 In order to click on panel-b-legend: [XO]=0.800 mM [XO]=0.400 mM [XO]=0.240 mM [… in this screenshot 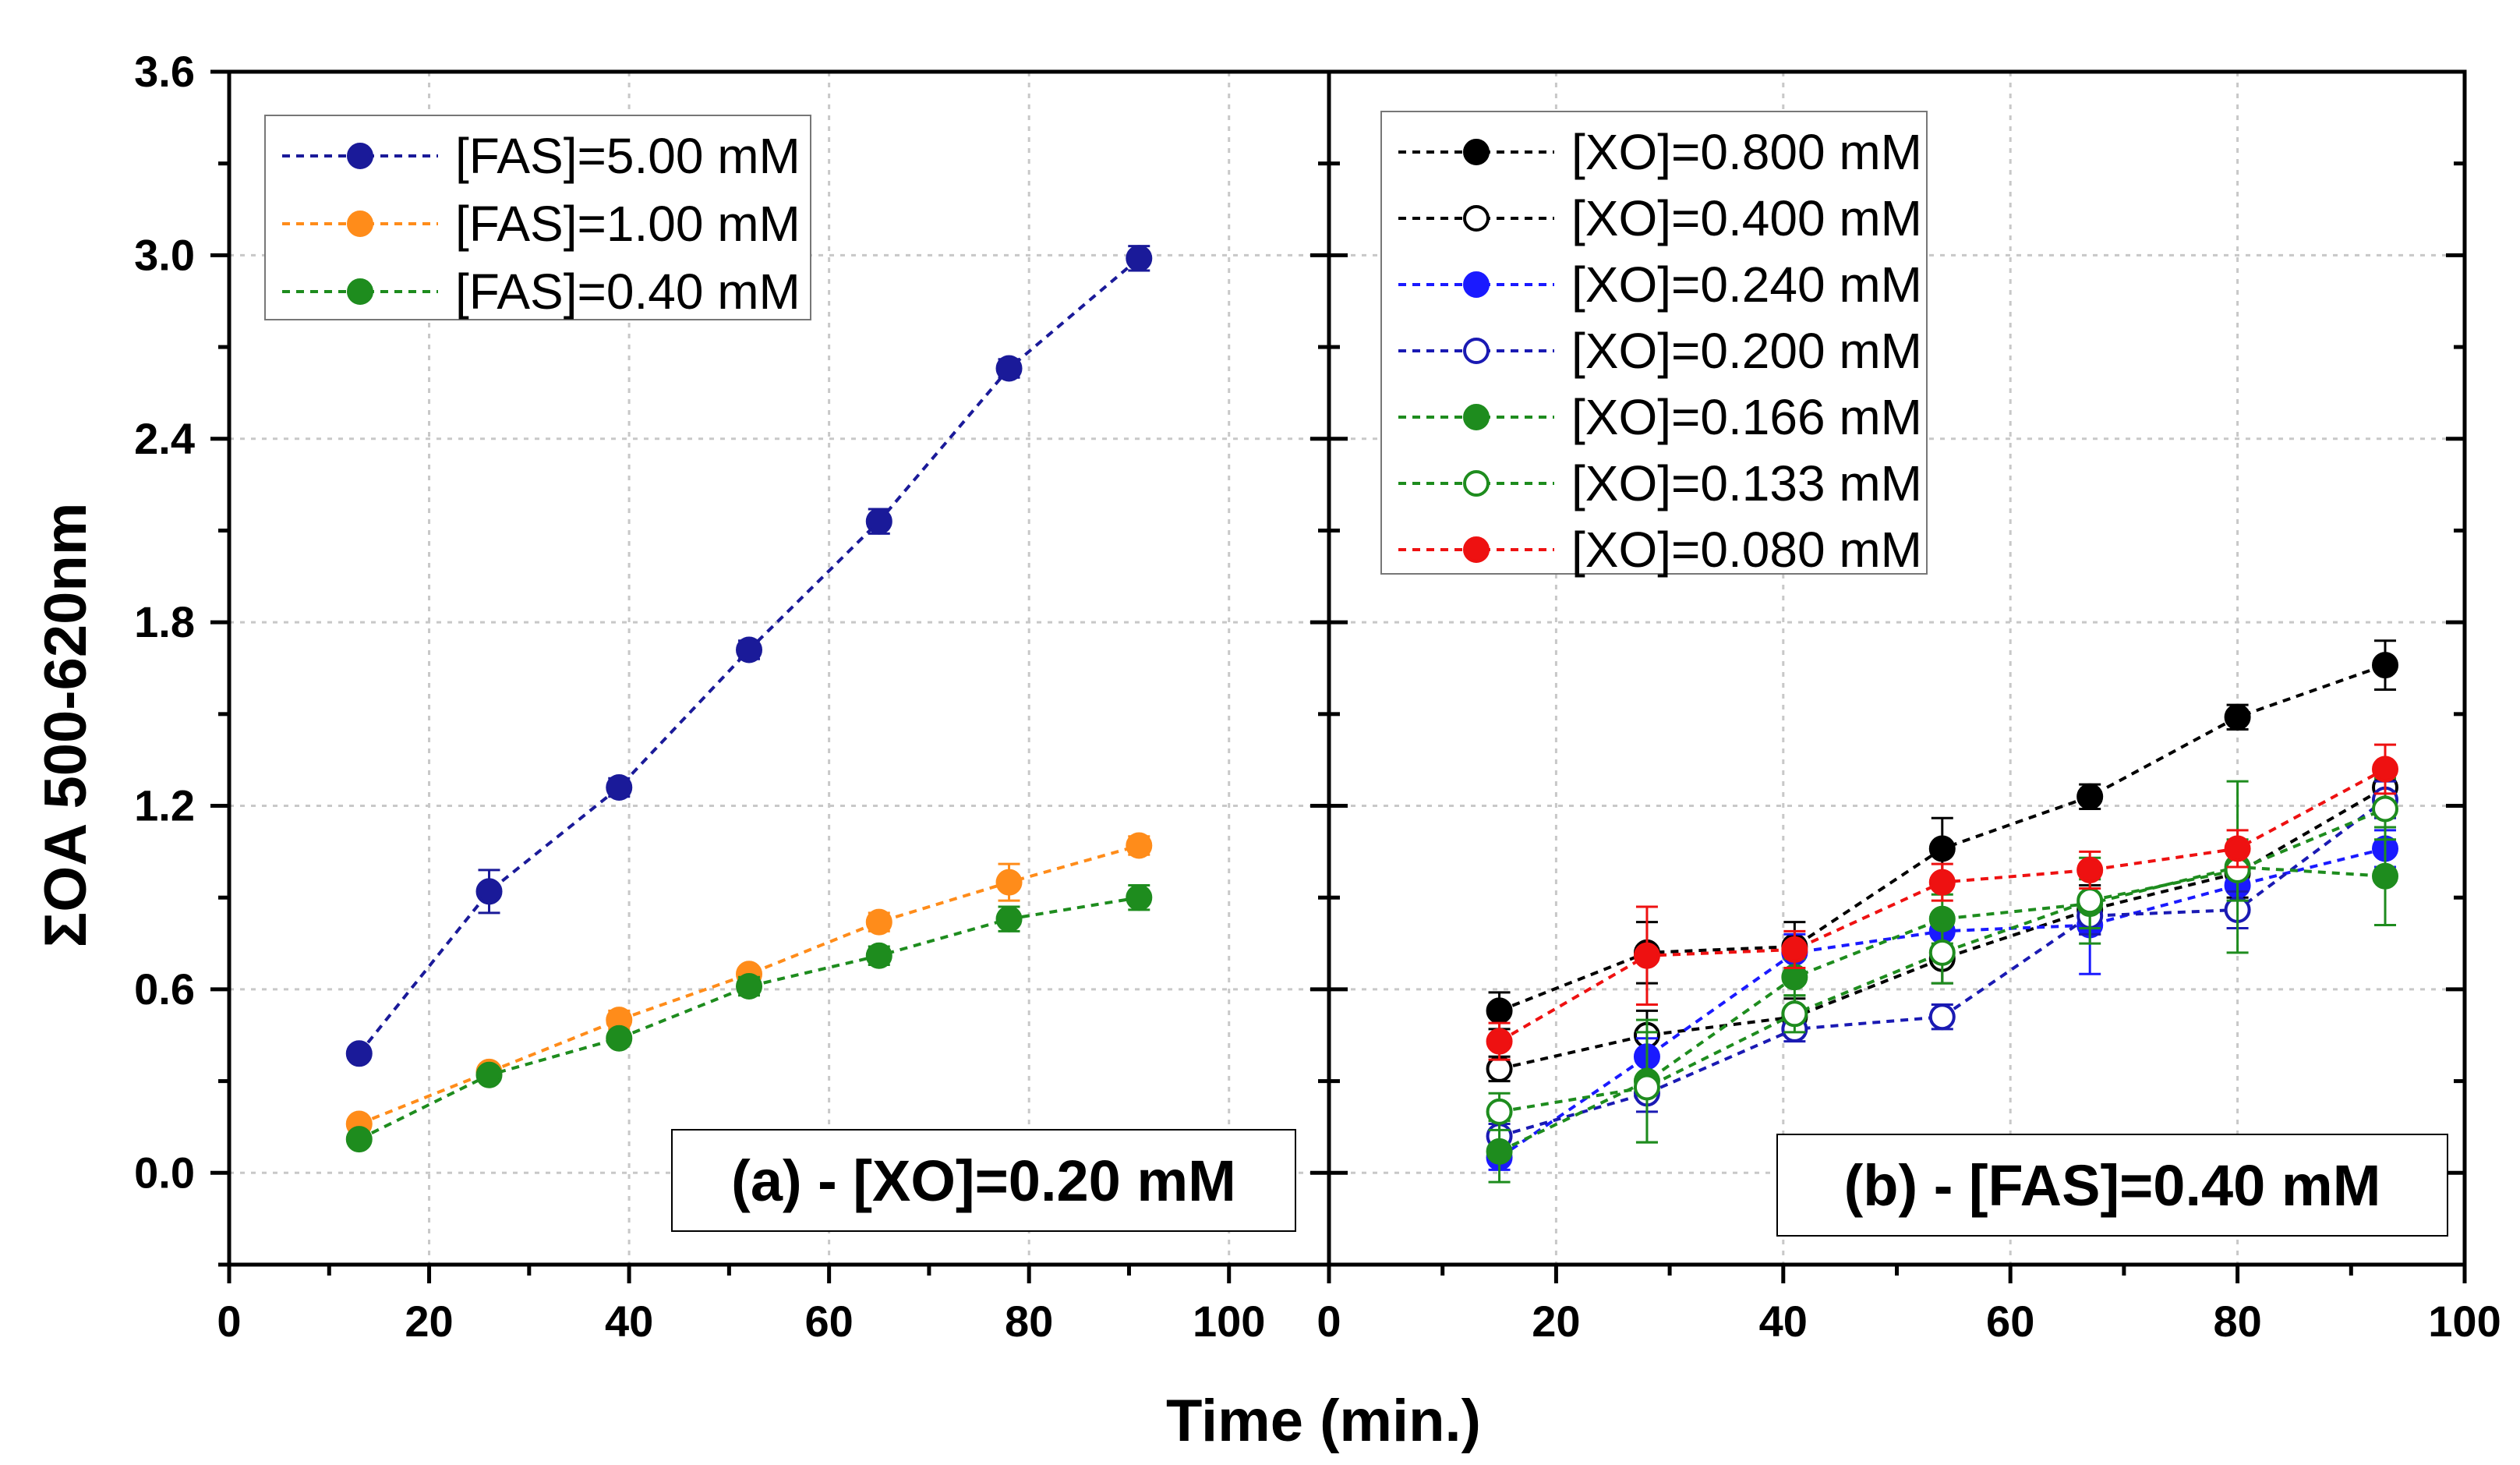, I will do `click(1654, 344)`.